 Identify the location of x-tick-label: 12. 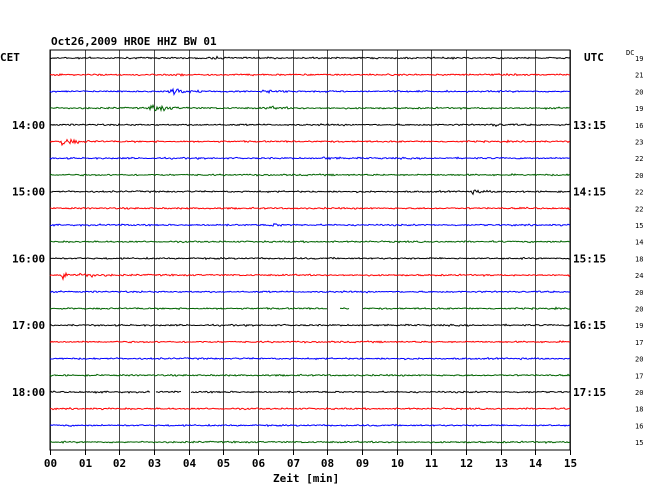
(466, 463).